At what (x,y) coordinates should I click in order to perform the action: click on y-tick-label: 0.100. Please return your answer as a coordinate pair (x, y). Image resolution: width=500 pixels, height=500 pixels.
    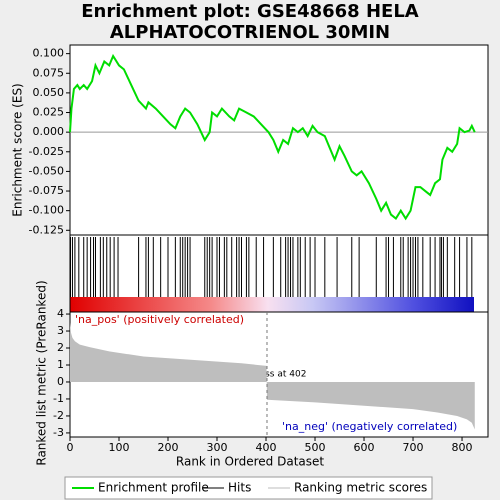
    Looking at the image, I should click on (49, 53).